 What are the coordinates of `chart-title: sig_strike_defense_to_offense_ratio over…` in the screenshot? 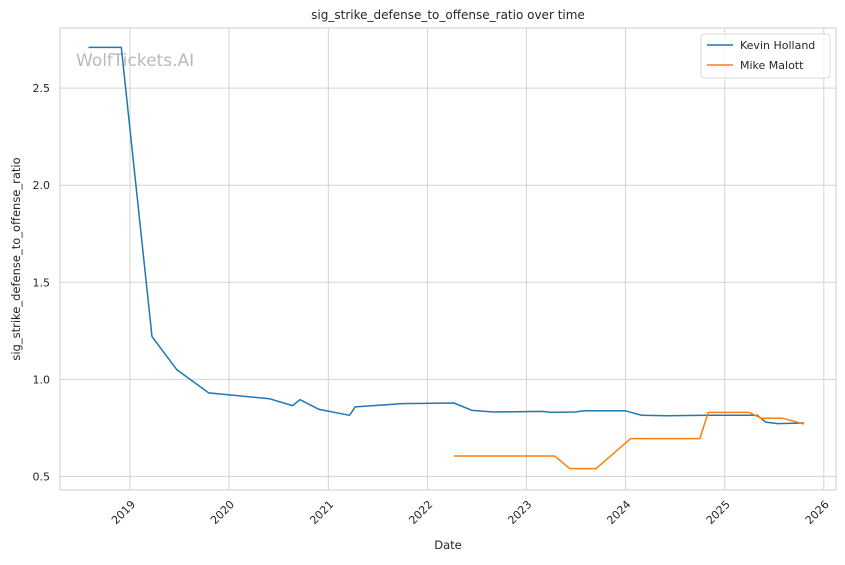 It's located at (448, 15).